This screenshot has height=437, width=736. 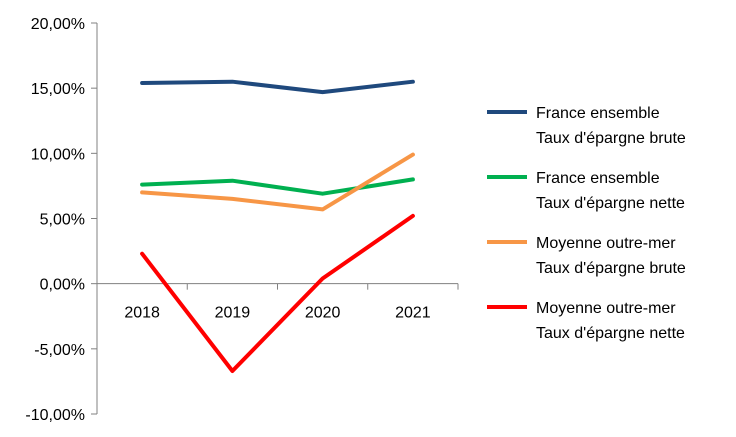 What do you see at coordinates (58, 24) in the screenshot?
I see `y-tick-label: 20,00%` at bounding box center [58, 24].